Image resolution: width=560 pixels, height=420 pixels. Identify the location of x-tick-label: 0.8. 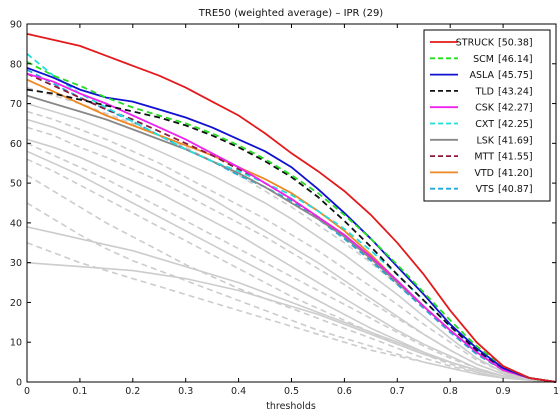
(450, 391).